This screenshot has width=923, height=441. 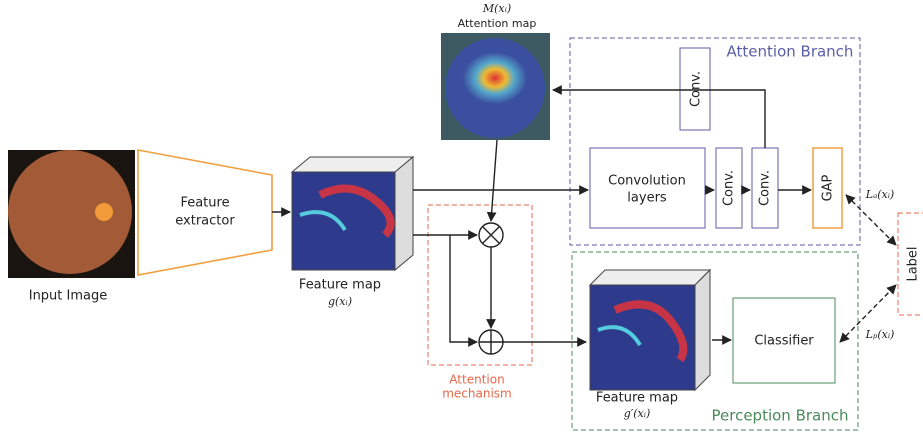 I want to click on extractor-label: Feature, so click(x=204, y=203).